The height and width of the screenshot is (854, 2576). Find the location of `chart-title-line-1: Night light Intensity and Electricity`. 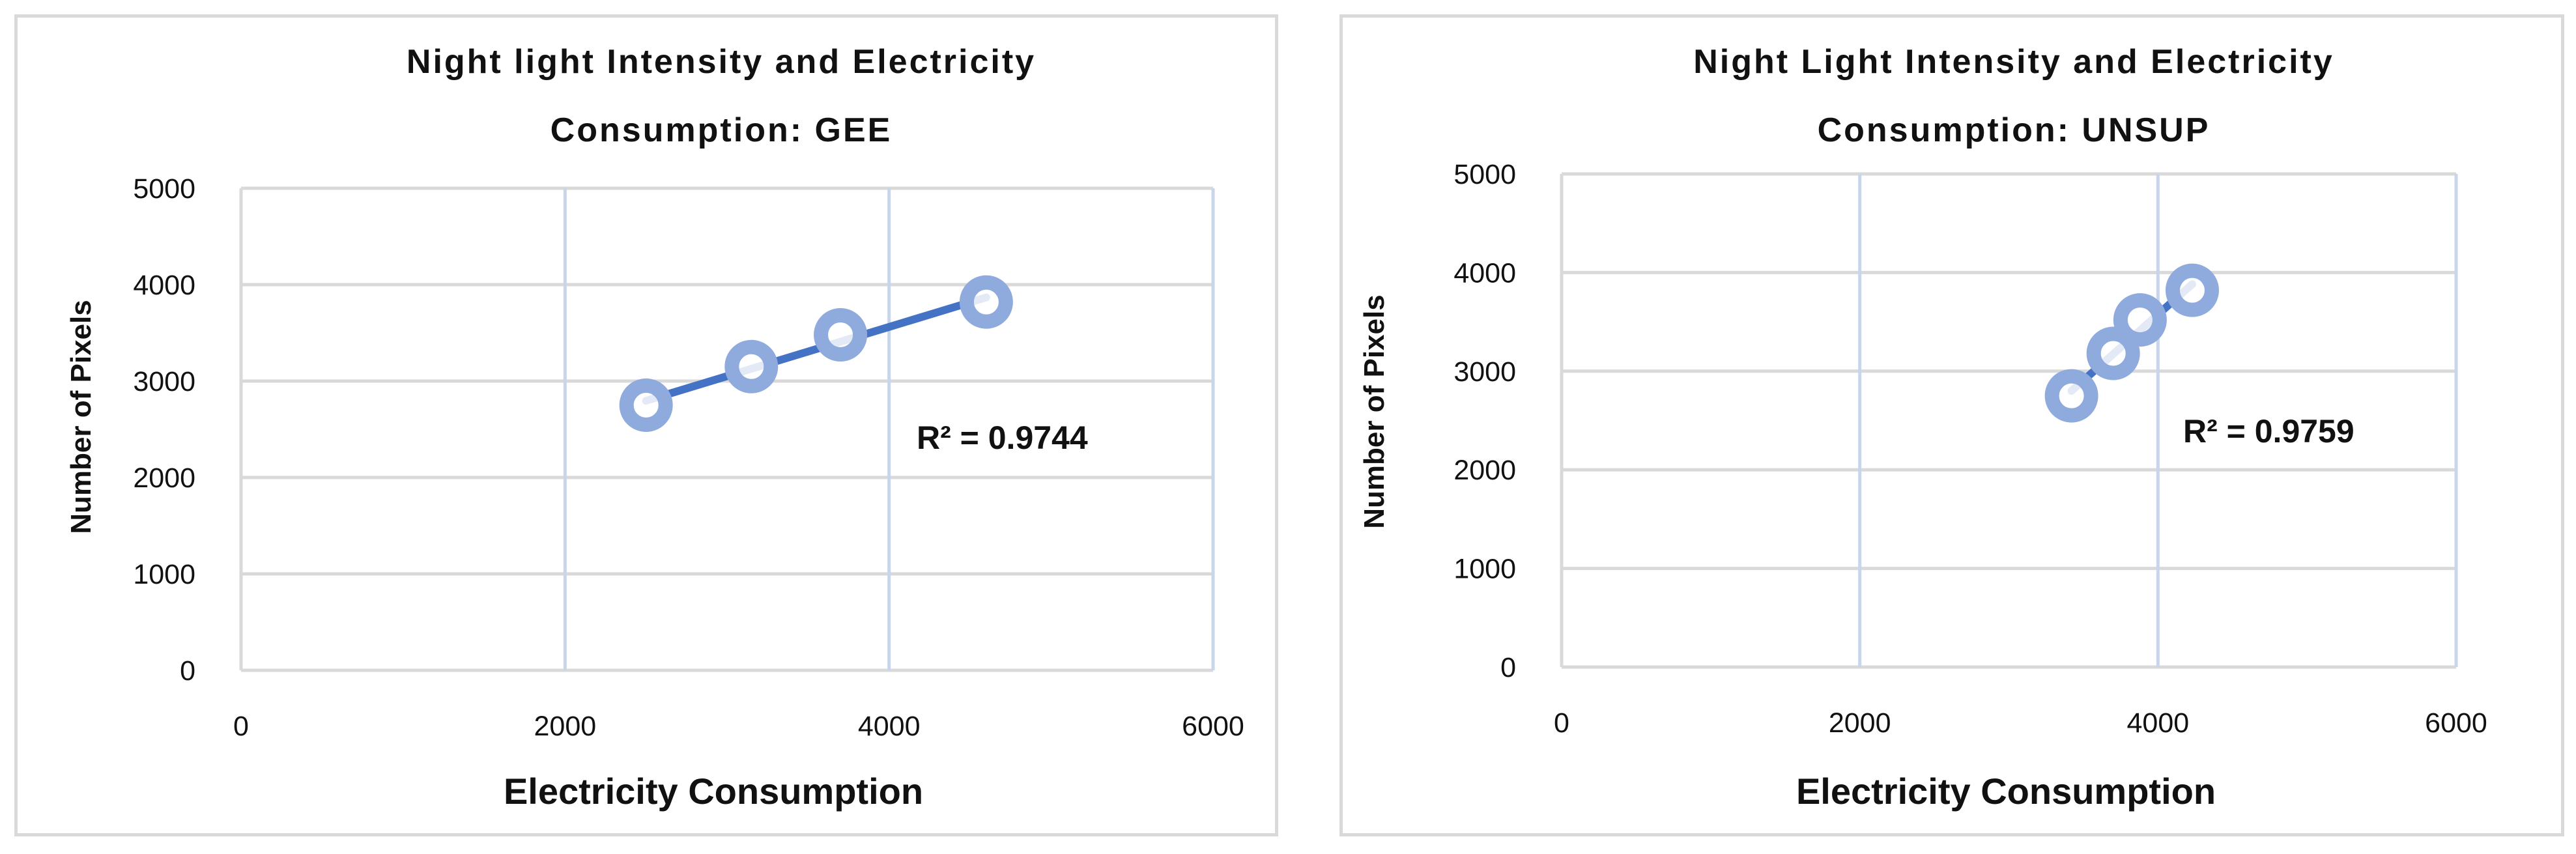

chart-title-line-1: Night light Intensity and Electricity is located at coordinates (722, 62).